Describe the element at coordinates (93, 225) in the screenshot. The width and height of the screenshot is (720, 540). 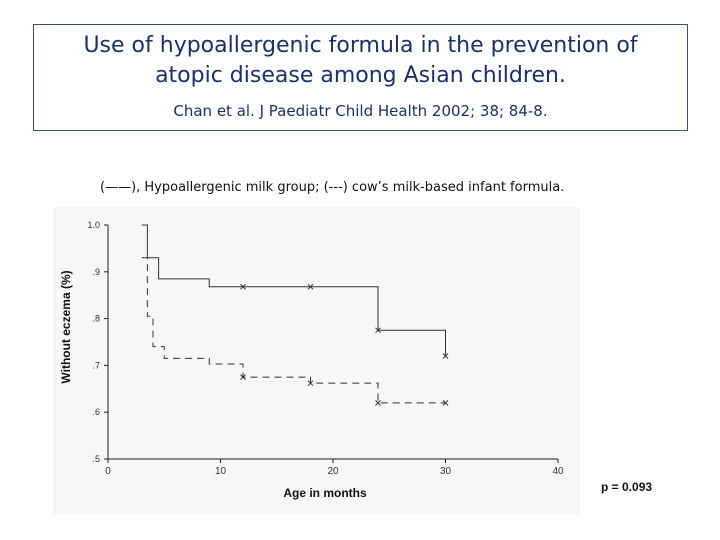
I see `y-tick-label: 1.0` at that location.